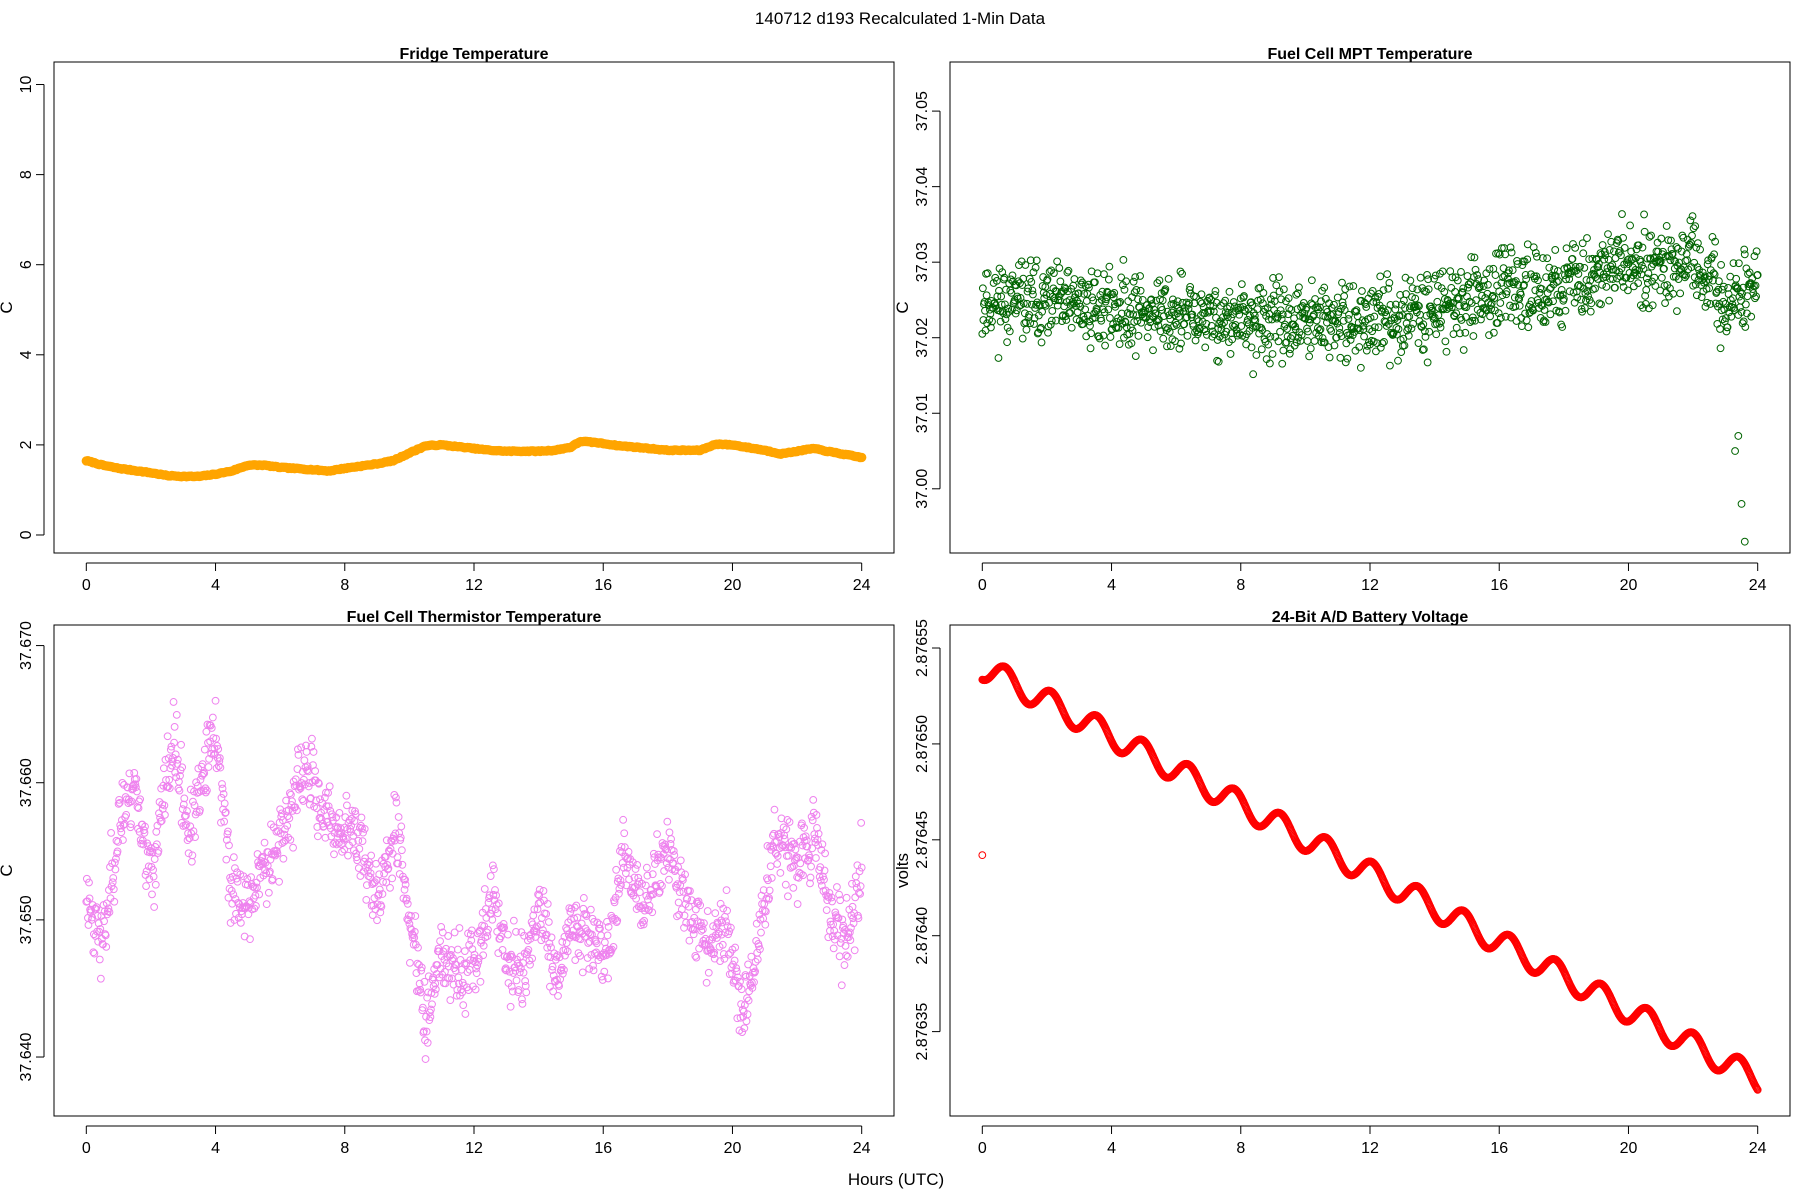 Image resolution: width=1800 pixels, height=1200 pixels. Describe the element at coordinates (1499, 1148) in the screenshot. I see `battery-x-tick-label: 16` at that location.